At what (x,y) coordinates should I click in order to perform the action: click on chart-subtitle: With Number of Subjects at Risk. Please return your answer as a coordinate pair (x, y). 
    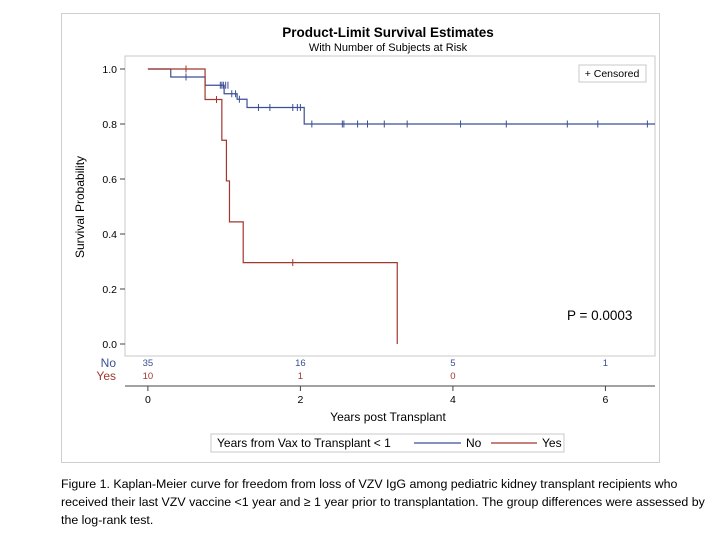
    Looking at the image, I should click on (388, 48).